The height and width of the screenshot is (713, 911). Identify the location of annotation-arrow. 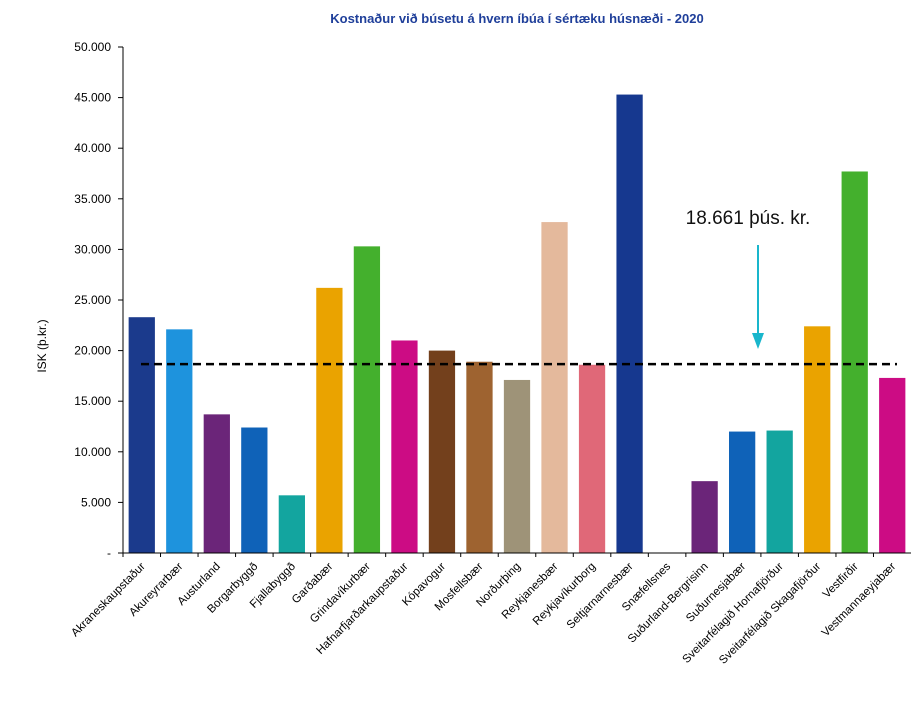
(758, 297).